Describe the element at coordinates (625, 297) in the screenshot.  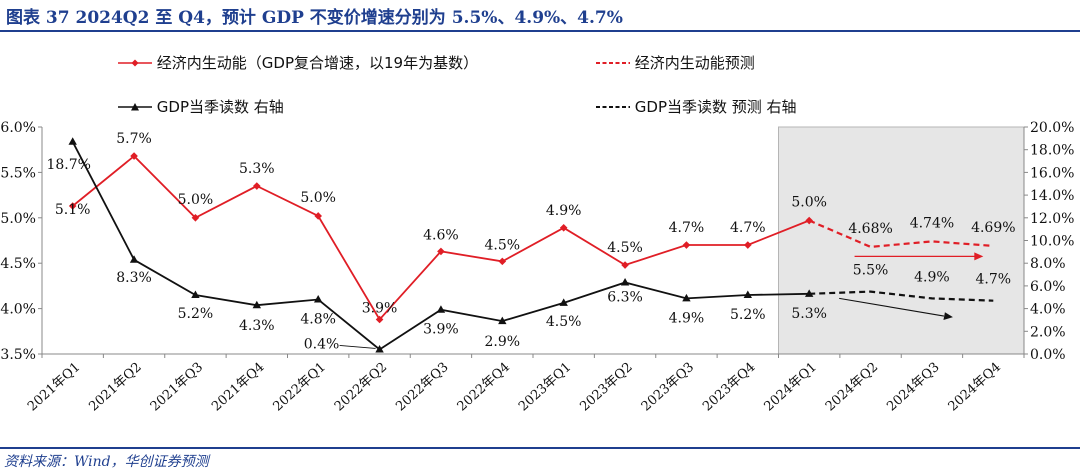
I see `black-series-data-label: 6.3%` at that location.